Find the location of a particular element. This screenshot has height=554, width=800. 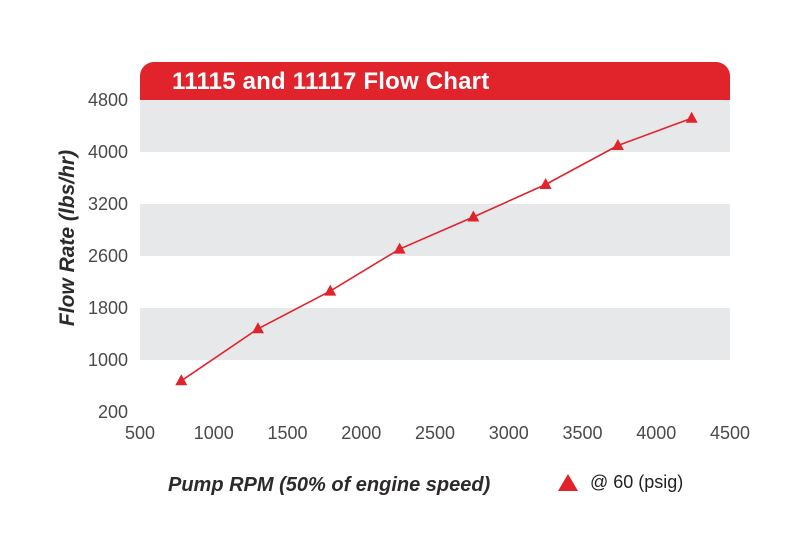

y-tick-label: 4800 is located at coordinates (108, 100).